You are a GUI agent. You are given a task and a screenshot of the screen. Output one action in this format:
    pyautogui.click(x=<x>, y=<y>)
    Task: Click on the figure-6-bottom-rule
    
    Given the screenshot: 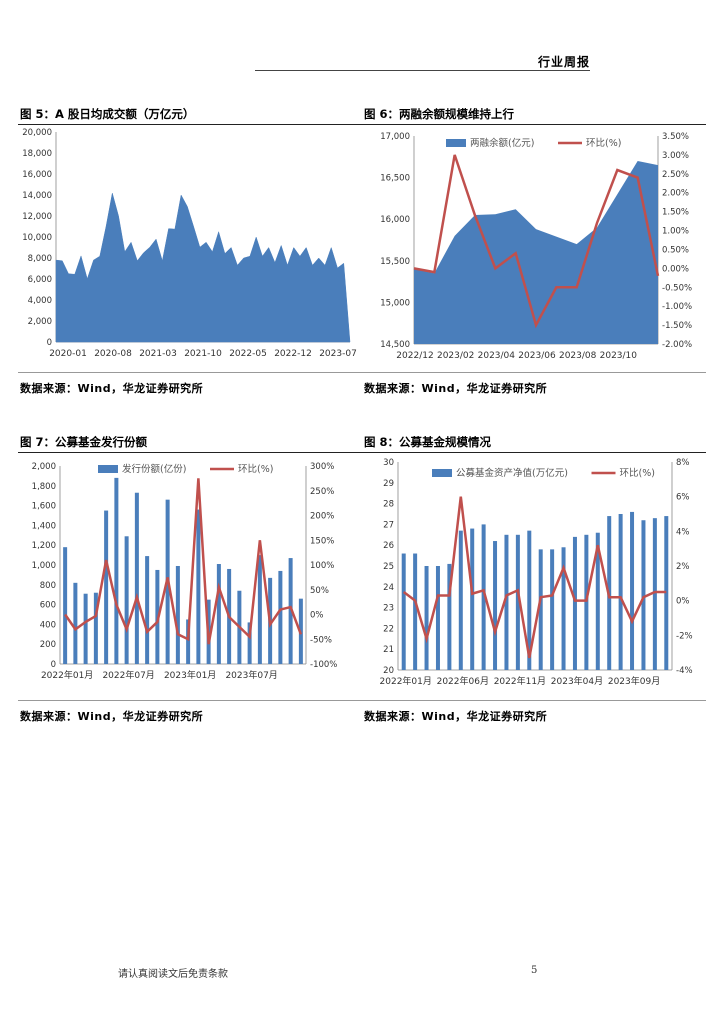 What is the action you would take?
    pyautogui.click(x=534, y=372)
    